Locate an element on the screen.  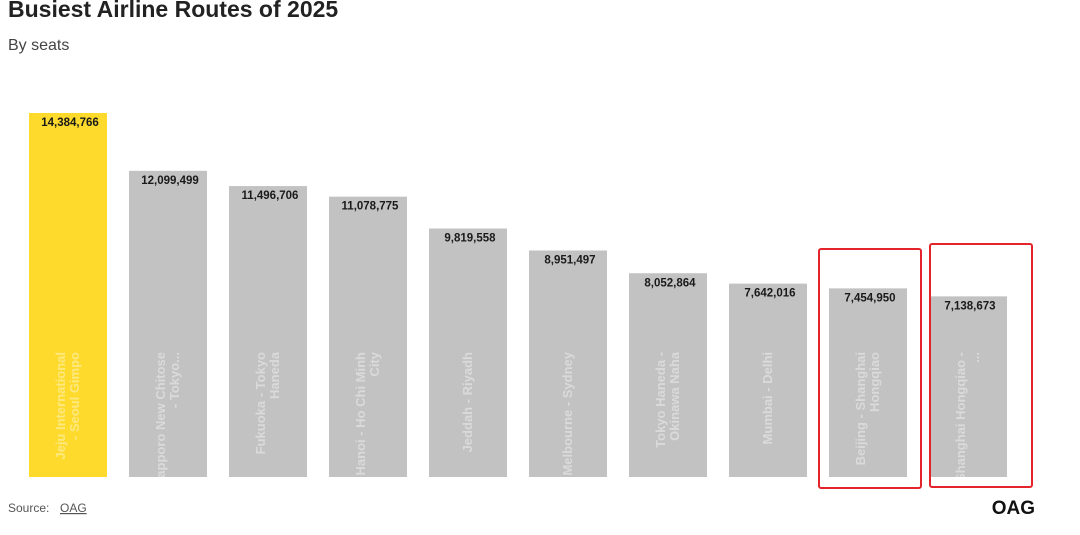
category-label: Hanoi - Ho Chi MinhCity is located at coordinates (367, 413).